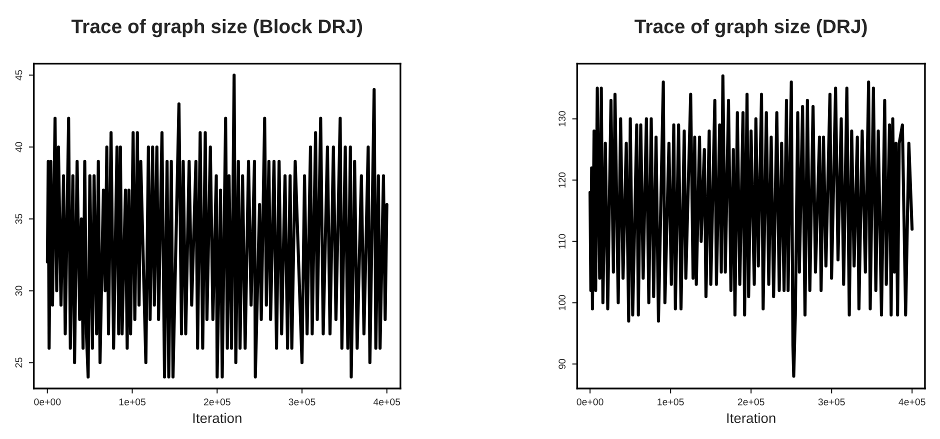 The width and height of the screenshot is (940, 439). I want to click on y-tick-label: 25, so click(18, 363).